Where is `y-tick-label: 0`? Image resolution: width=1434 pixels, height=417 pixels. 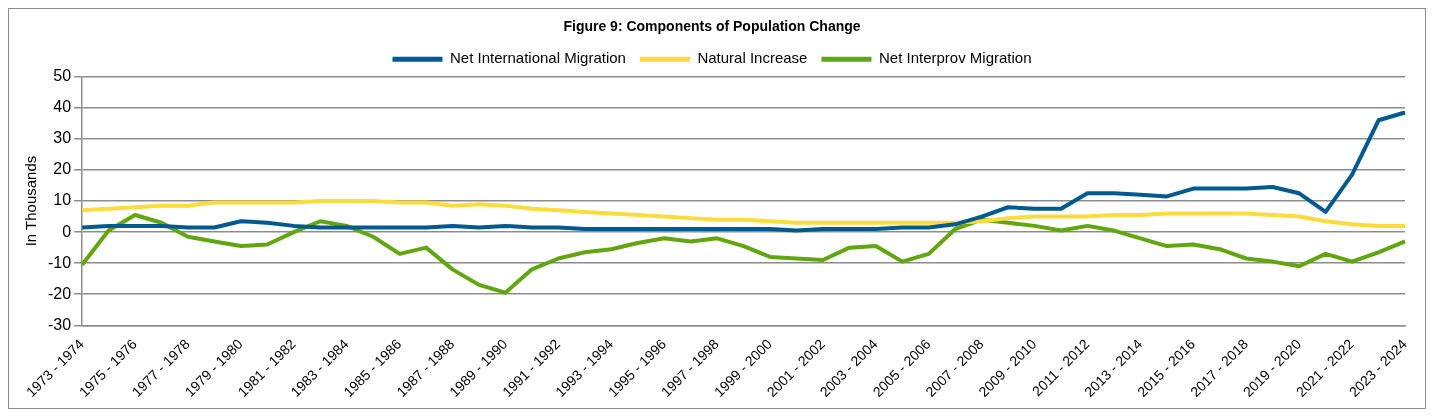 y-tick-label: 0 is located at coordinates (67, 231).